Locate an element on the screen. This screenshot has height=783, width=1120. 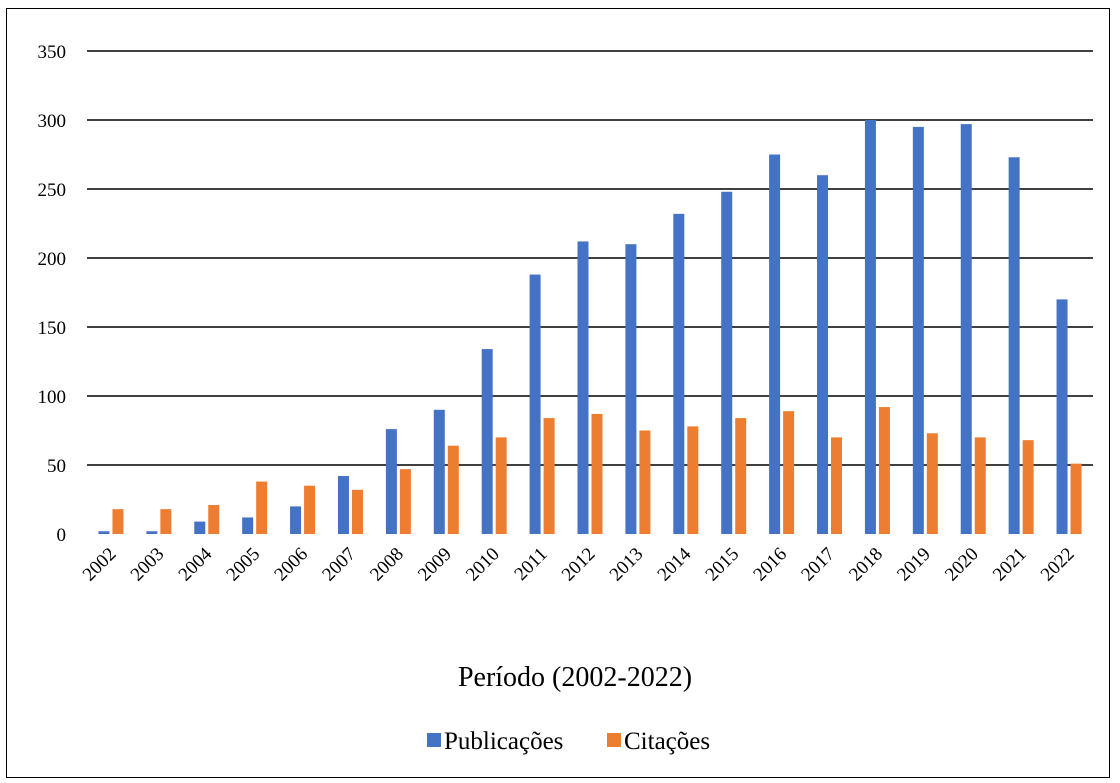
bar-citacoes-2013 is located at coordinates (645, 482).